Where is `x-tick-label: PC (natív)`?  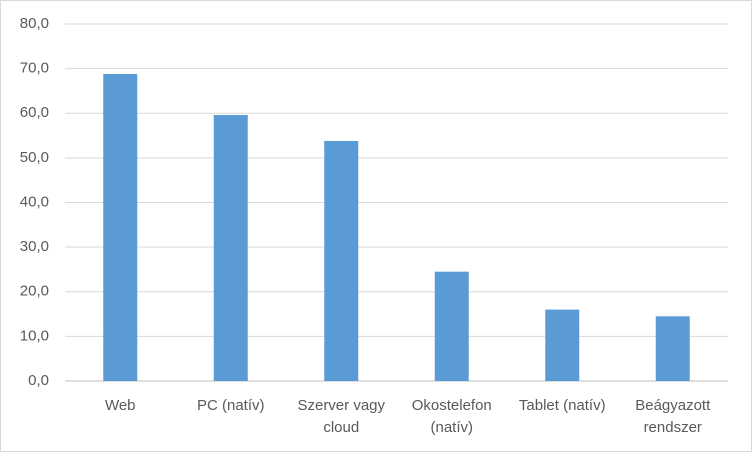
x-tick-label: PC (natív) is located at coordinates (230, 405).